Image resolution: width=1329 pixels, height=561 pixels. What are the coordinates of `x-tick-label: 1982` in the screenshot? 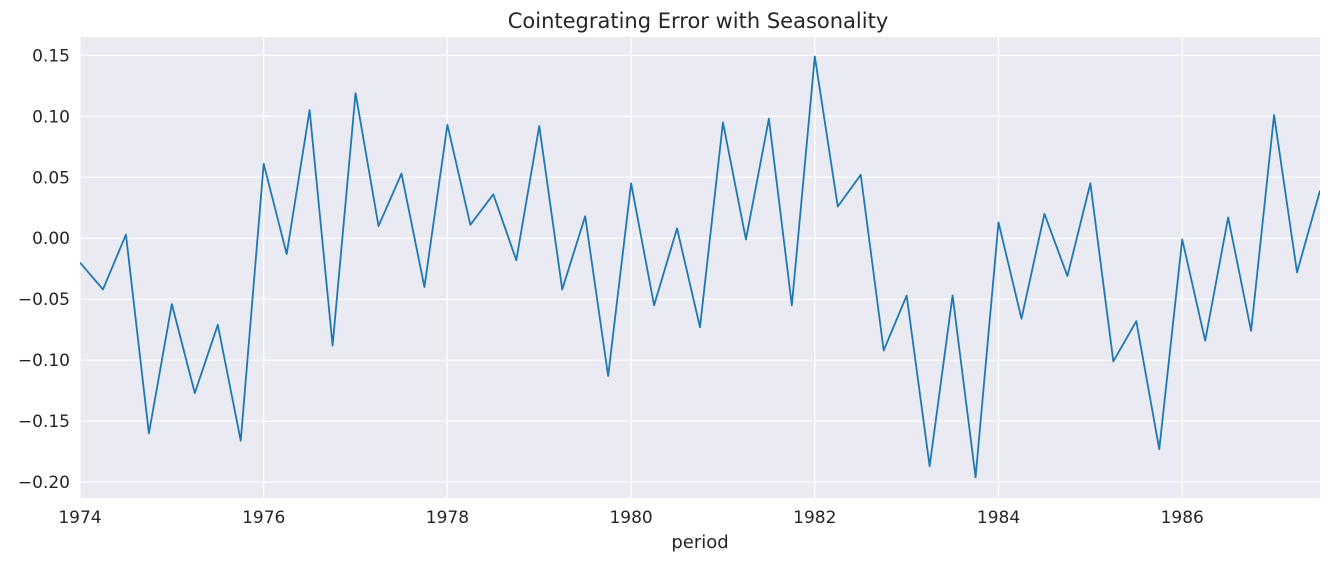 It's located at (814, 518).